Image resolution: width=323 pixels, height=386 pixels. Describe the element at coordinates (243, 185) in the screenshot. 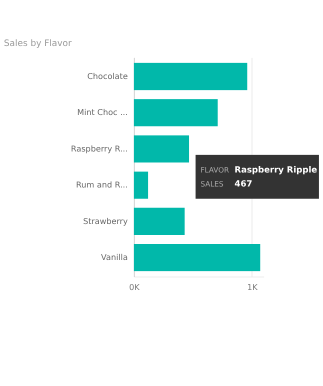

I see `annotation: 467` at that location.